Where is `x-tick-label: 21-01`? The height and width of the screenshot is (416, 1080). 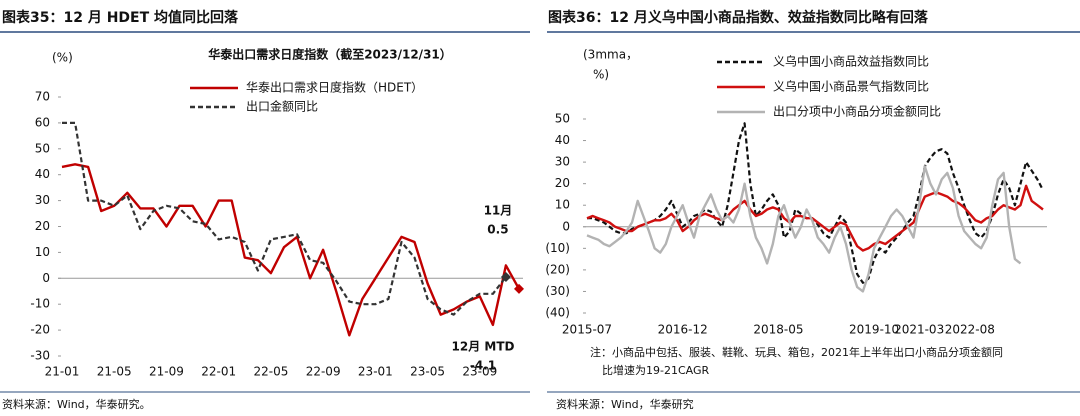
x-tick-label: 21-01 is located at coordinates (62, 372).